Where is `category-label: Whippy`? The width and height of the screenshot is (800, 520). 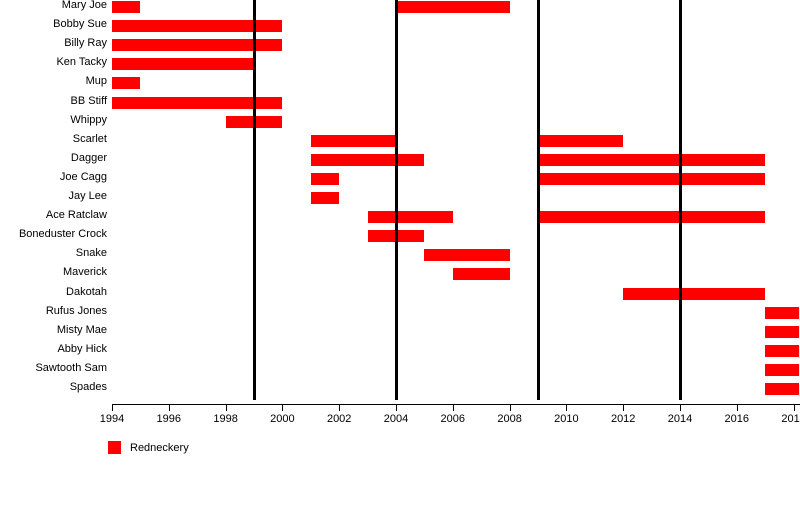
category-label: Whippy is located at coordinates (88, 119).